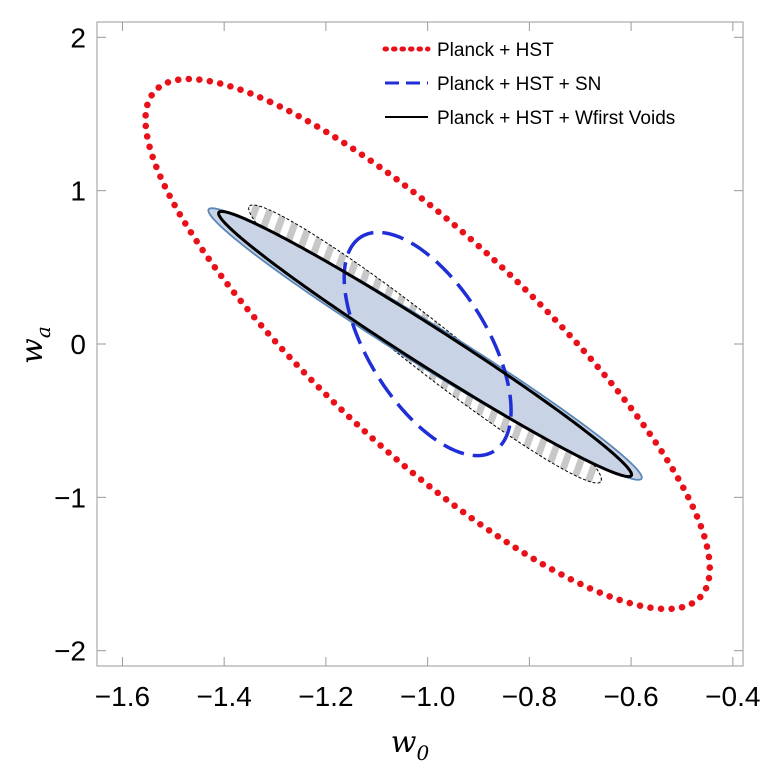  Describe the element at coordinates (122, 696) in the screenshot. I see `x-tick-label: −1.6` at that location.